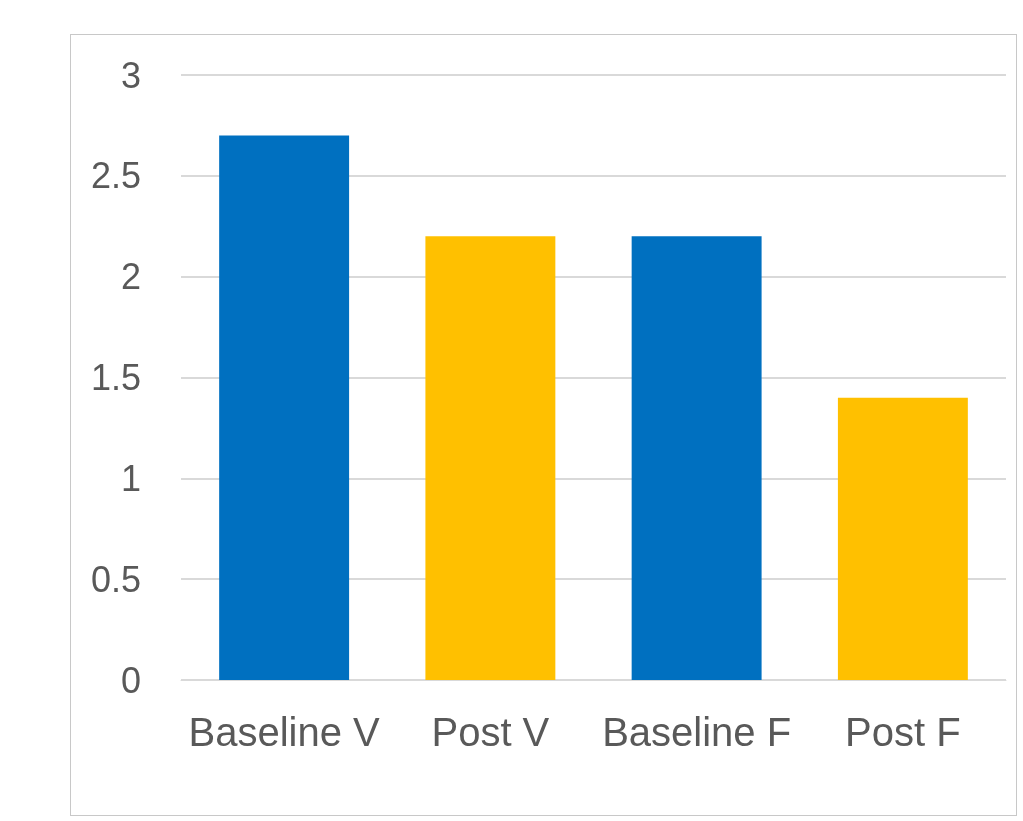 The image size is (1023, 821). Describe the element at coordinates (115, 176) in the screenshot. I see `y-tick-label: 2.5` at that location.